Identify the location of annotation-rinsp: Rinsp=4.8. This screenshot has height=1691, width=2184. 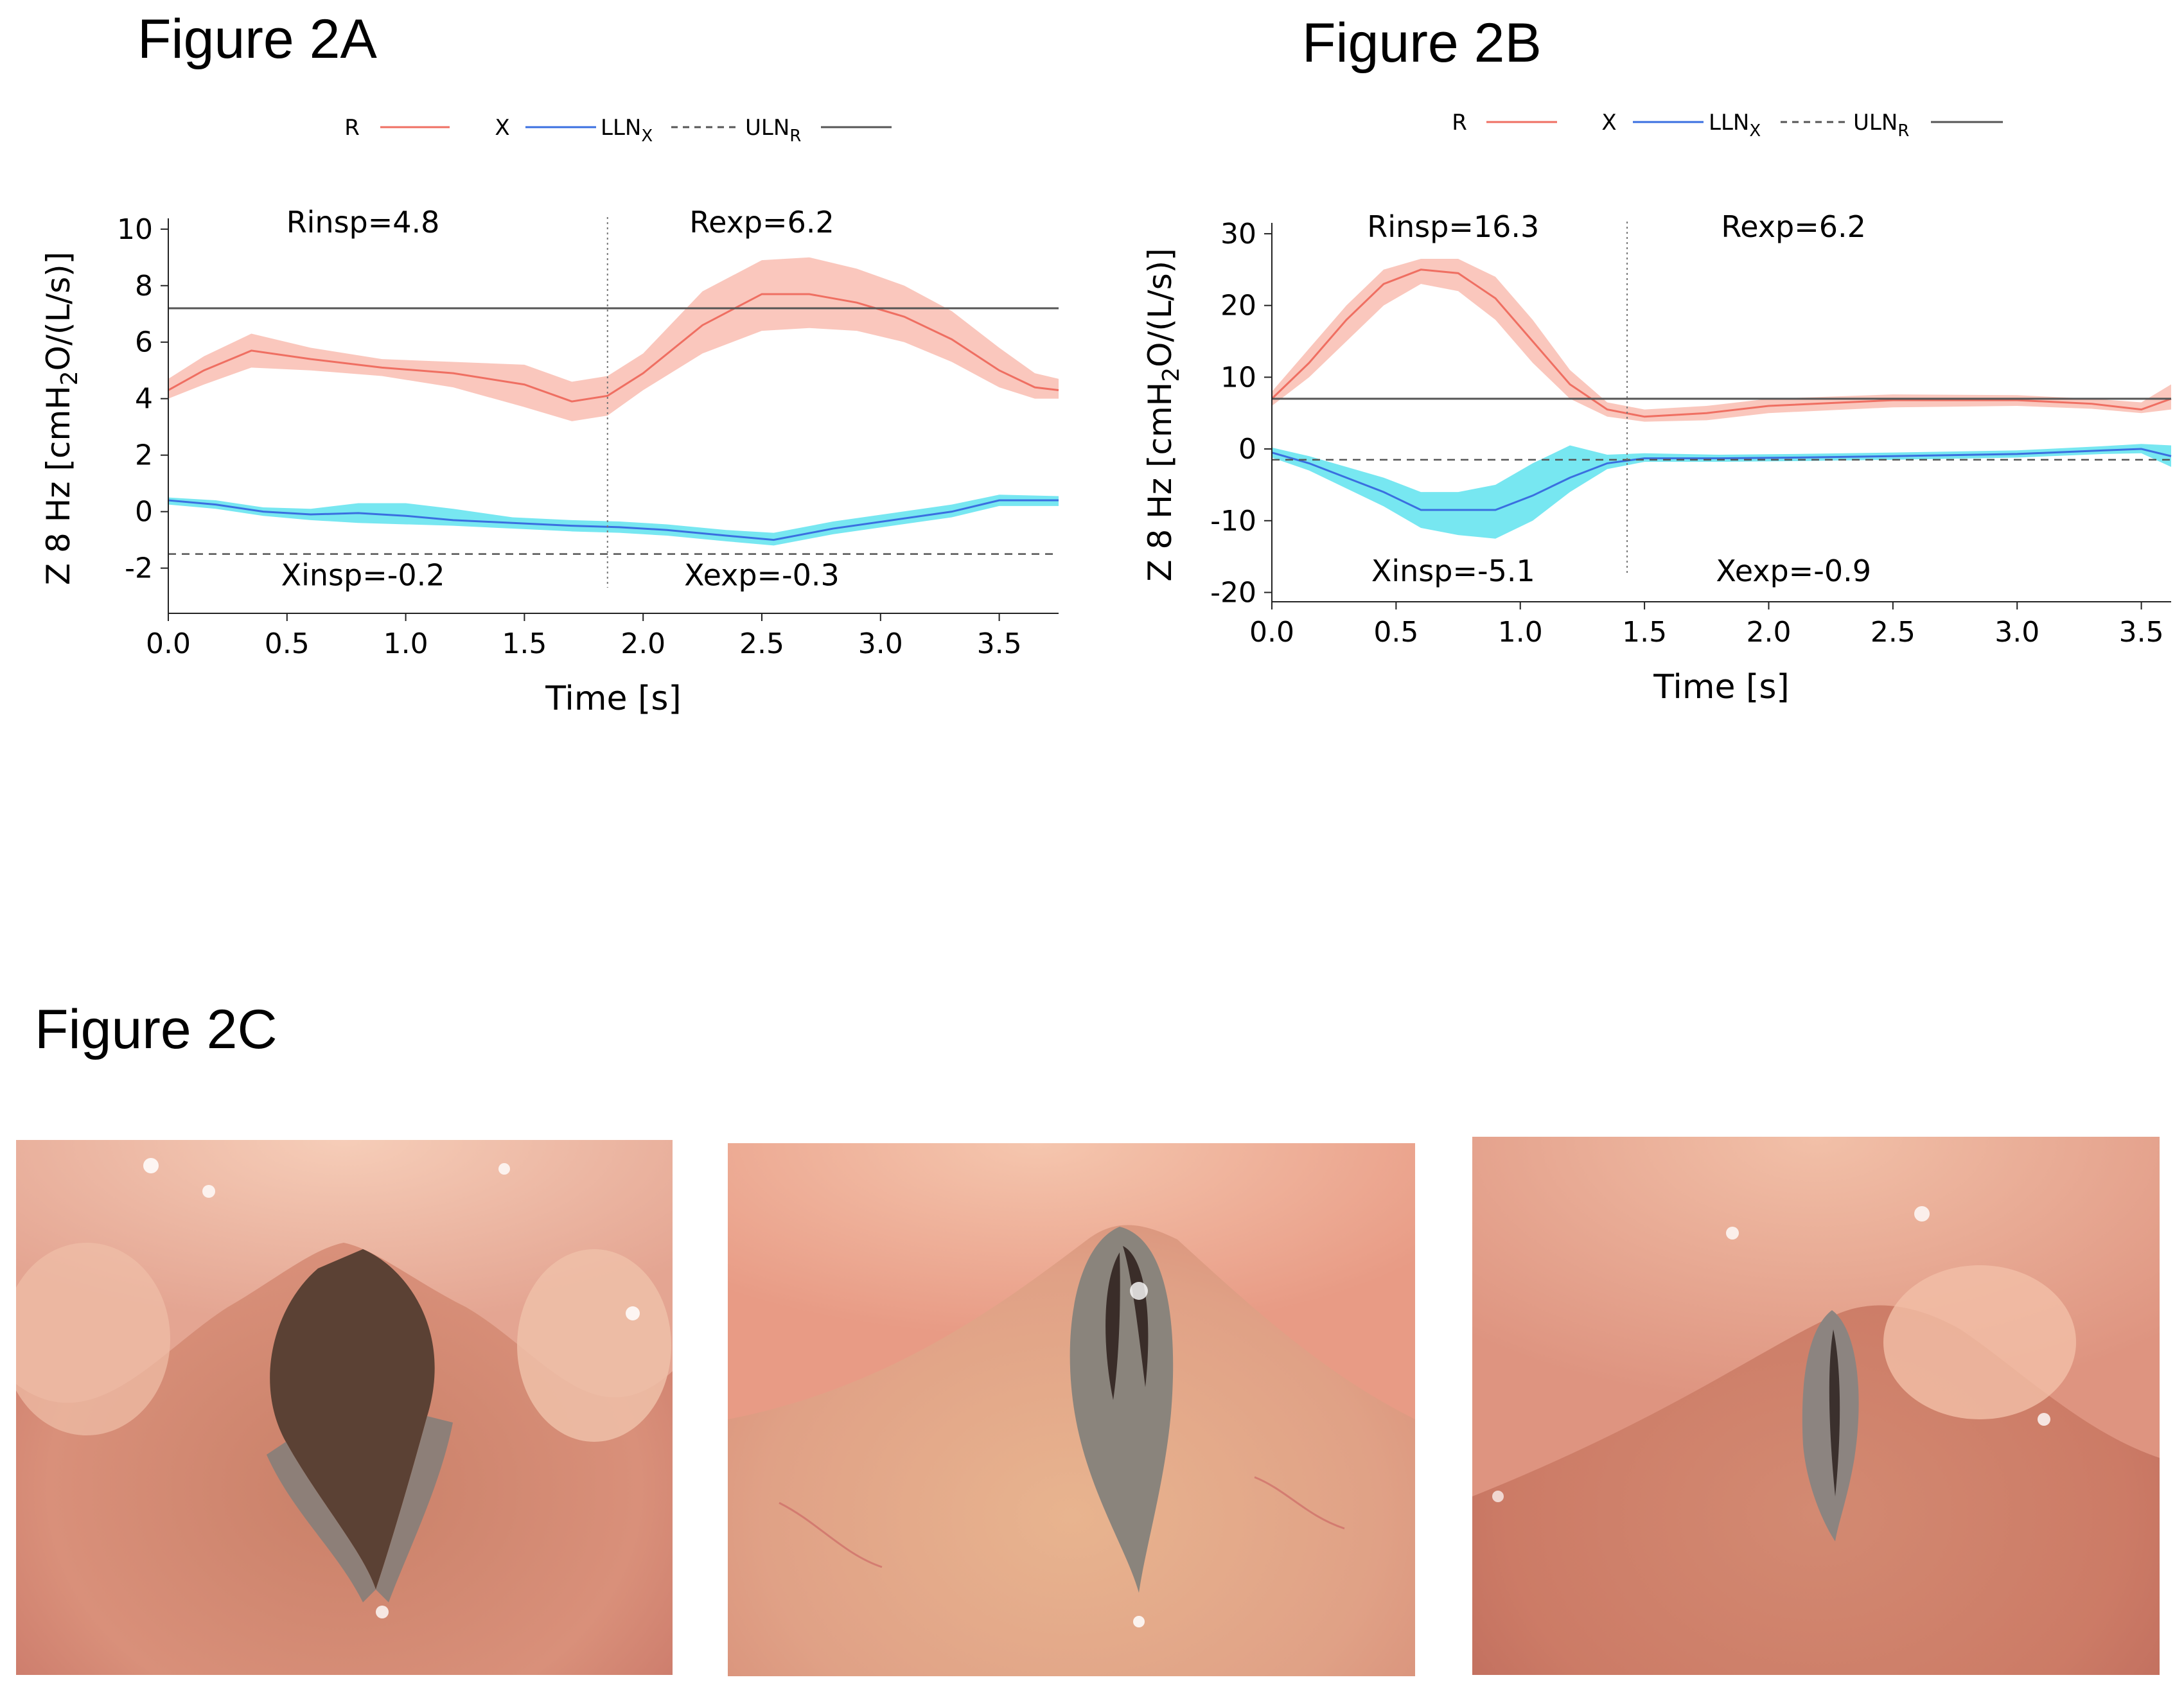
(363, 223).